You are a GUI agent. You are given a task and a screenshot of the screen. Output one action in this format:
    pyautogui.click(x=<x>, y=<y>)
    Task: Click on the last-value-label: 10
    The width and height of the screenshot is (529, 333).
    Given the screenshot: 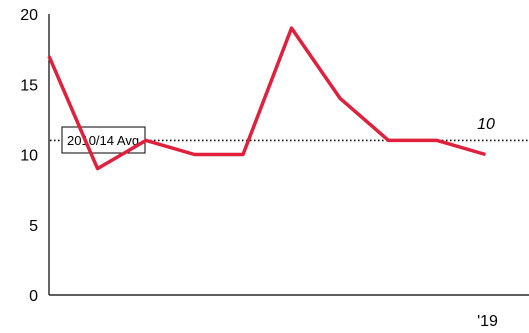 What is the action you would take?
    pyautogui.click(x=486, y=124)
    